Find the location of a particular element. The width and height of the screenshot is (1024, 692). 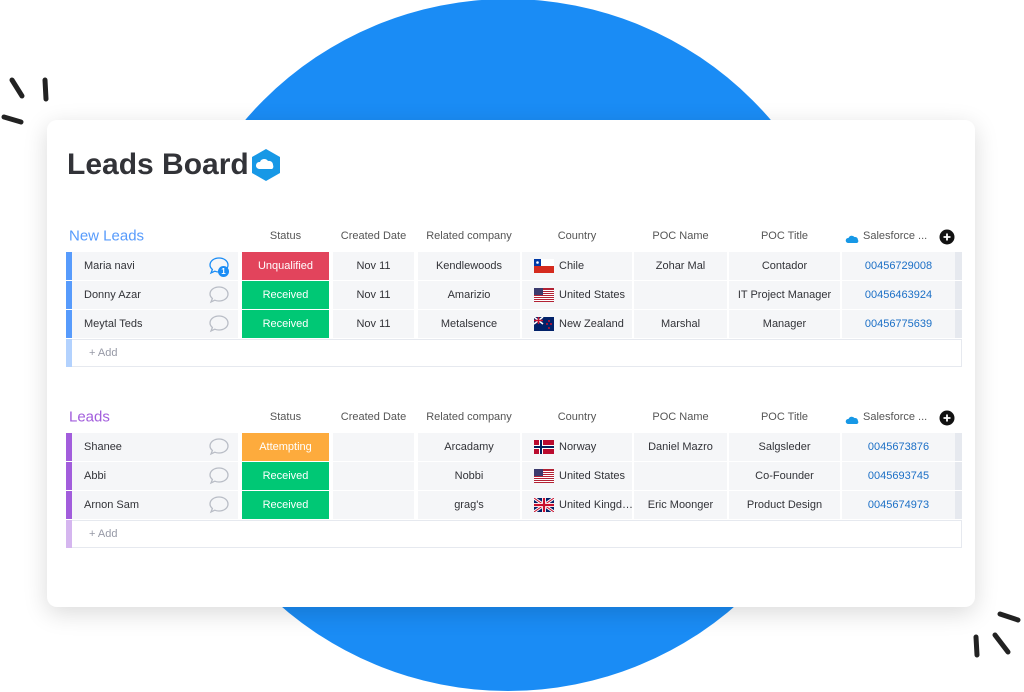

company-cell: Arcadamy is located at coordinates (469, 447).